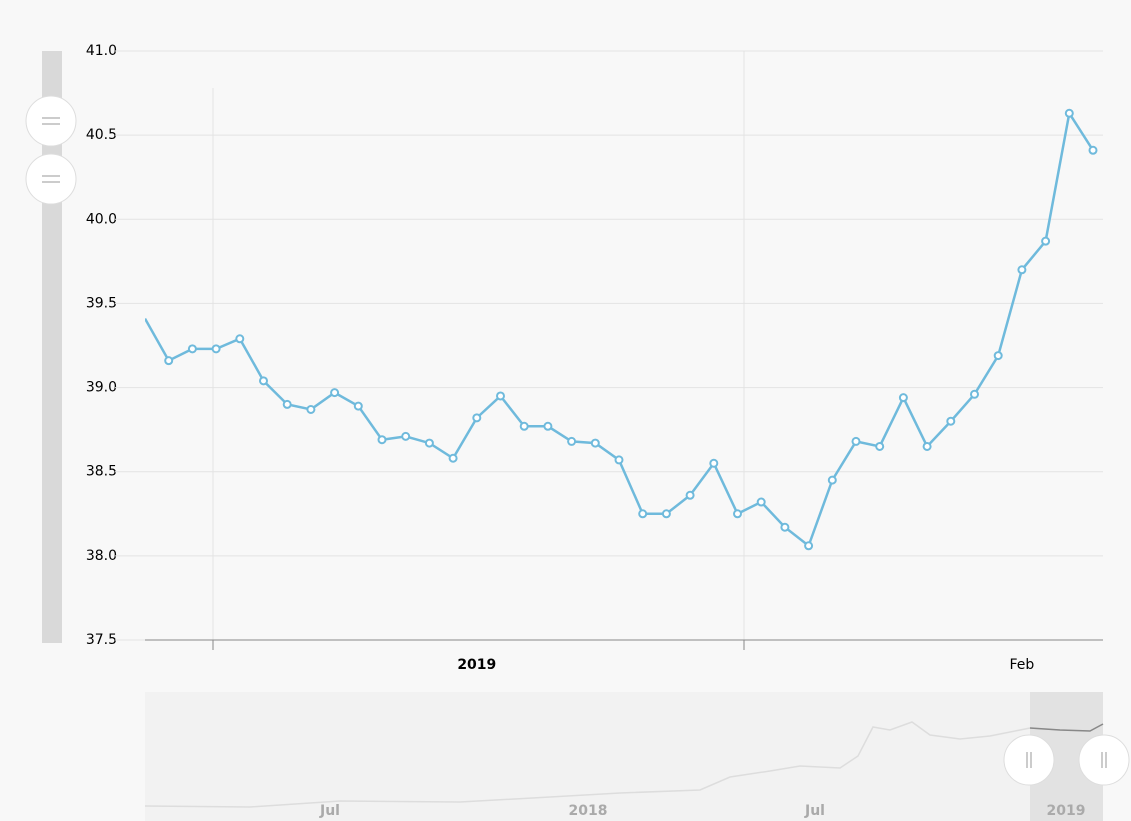 The height and width of the screenshot is (821, 1131). What do you see at coordinates (101, 472) in the screenshot?
I see `y-tick-label: 38.5` at bounding box center [101, 472].